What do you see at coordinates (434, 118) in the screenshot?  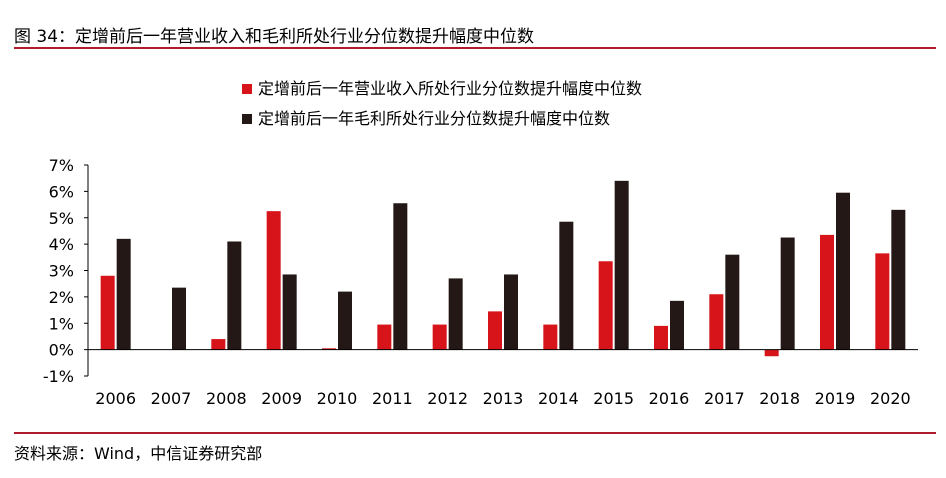 I see `legend-label: 定增前后一年毛利所处行业分位数提升幅度中位数` at bounding box center [434, 118].